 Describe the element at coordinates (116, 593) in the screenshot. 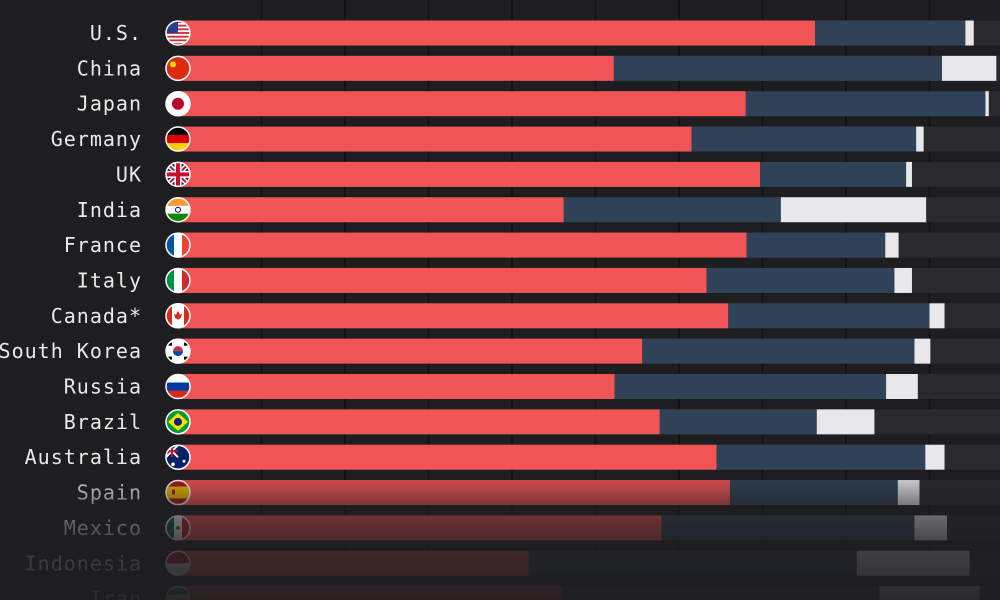

I see `category-label-iran: Iran` at that location.